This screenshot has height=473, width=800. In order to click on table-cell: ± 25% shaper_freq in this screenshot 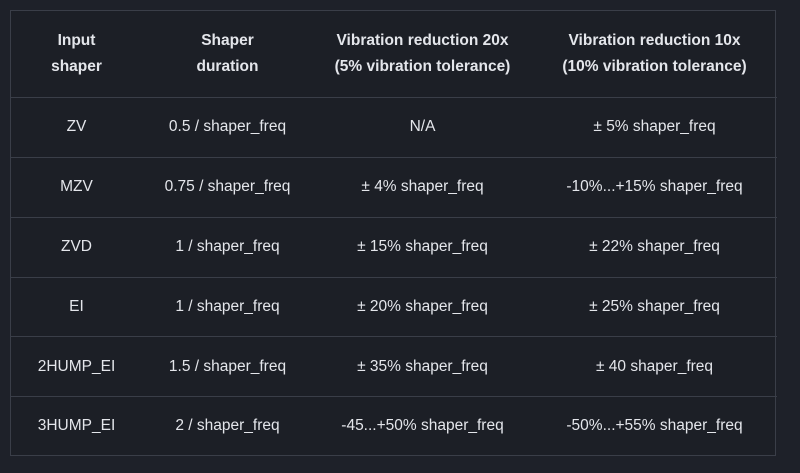, I will do `click(654, 307)`.